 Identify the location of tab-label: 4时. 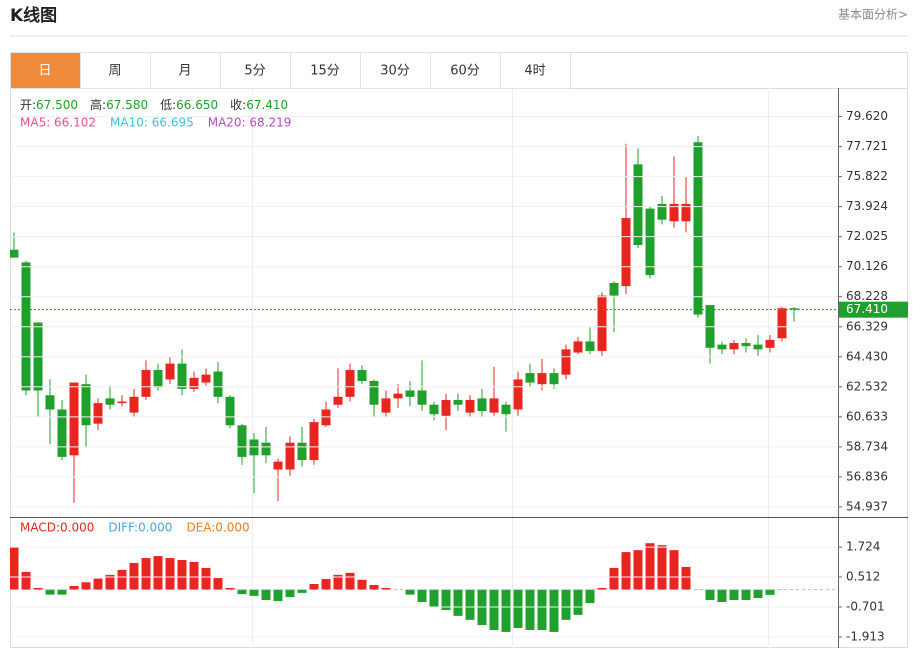
(534, 71).